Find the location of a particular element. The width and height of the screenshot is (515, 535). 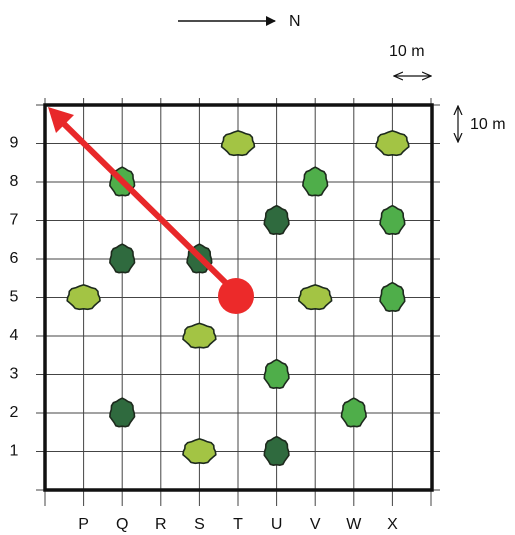

column-label: V is located at coordinates (315, 524).